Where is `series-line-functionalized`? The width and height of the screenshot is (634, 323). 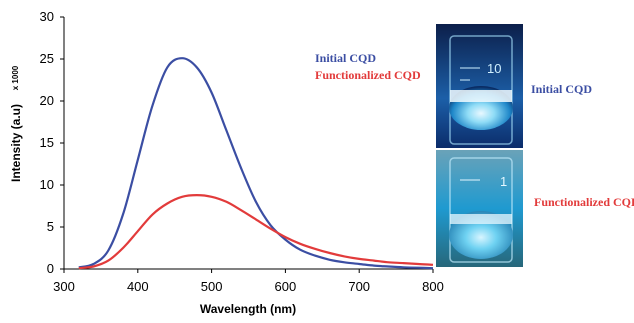 series-line-functionalized is located at coordinates (256, 231).